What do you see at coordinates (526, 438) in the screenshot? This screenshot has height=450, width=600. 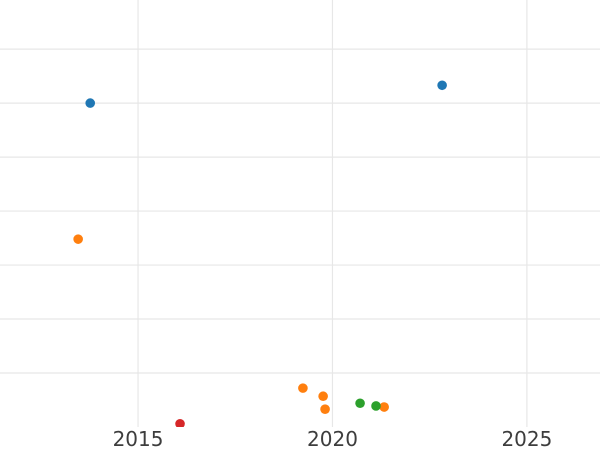 I see `x-tick-label: 2025` at bounding box center [526, 438].